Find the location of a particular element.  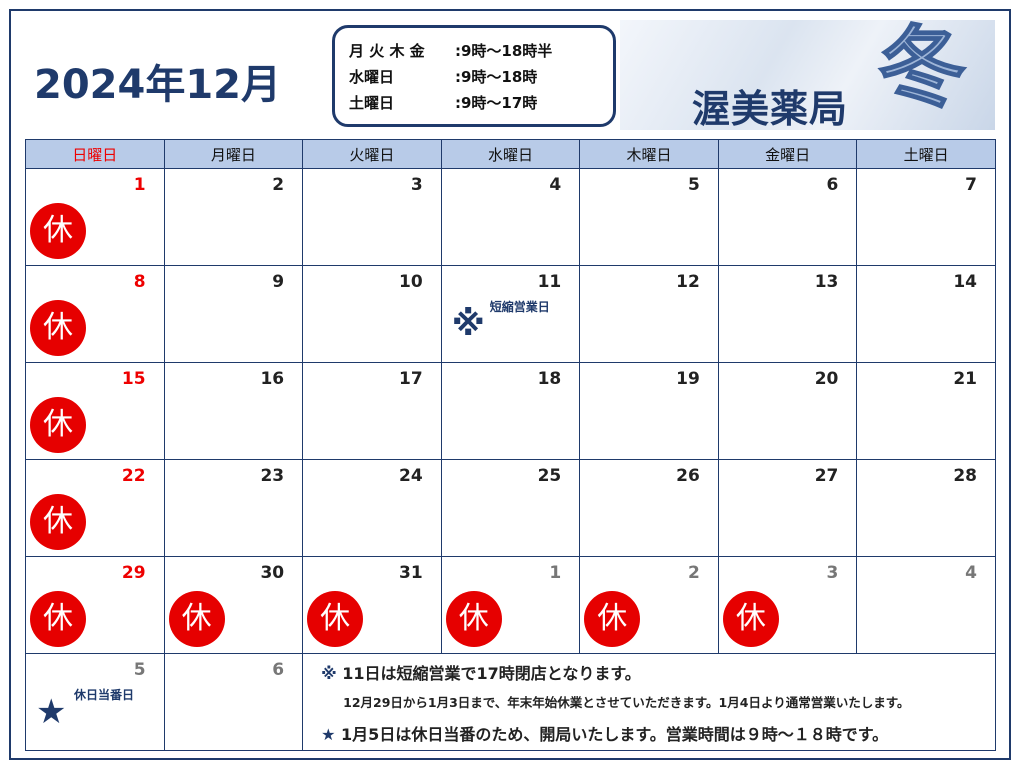

day-cell: 29 休 is located at coordinates (95, 605).